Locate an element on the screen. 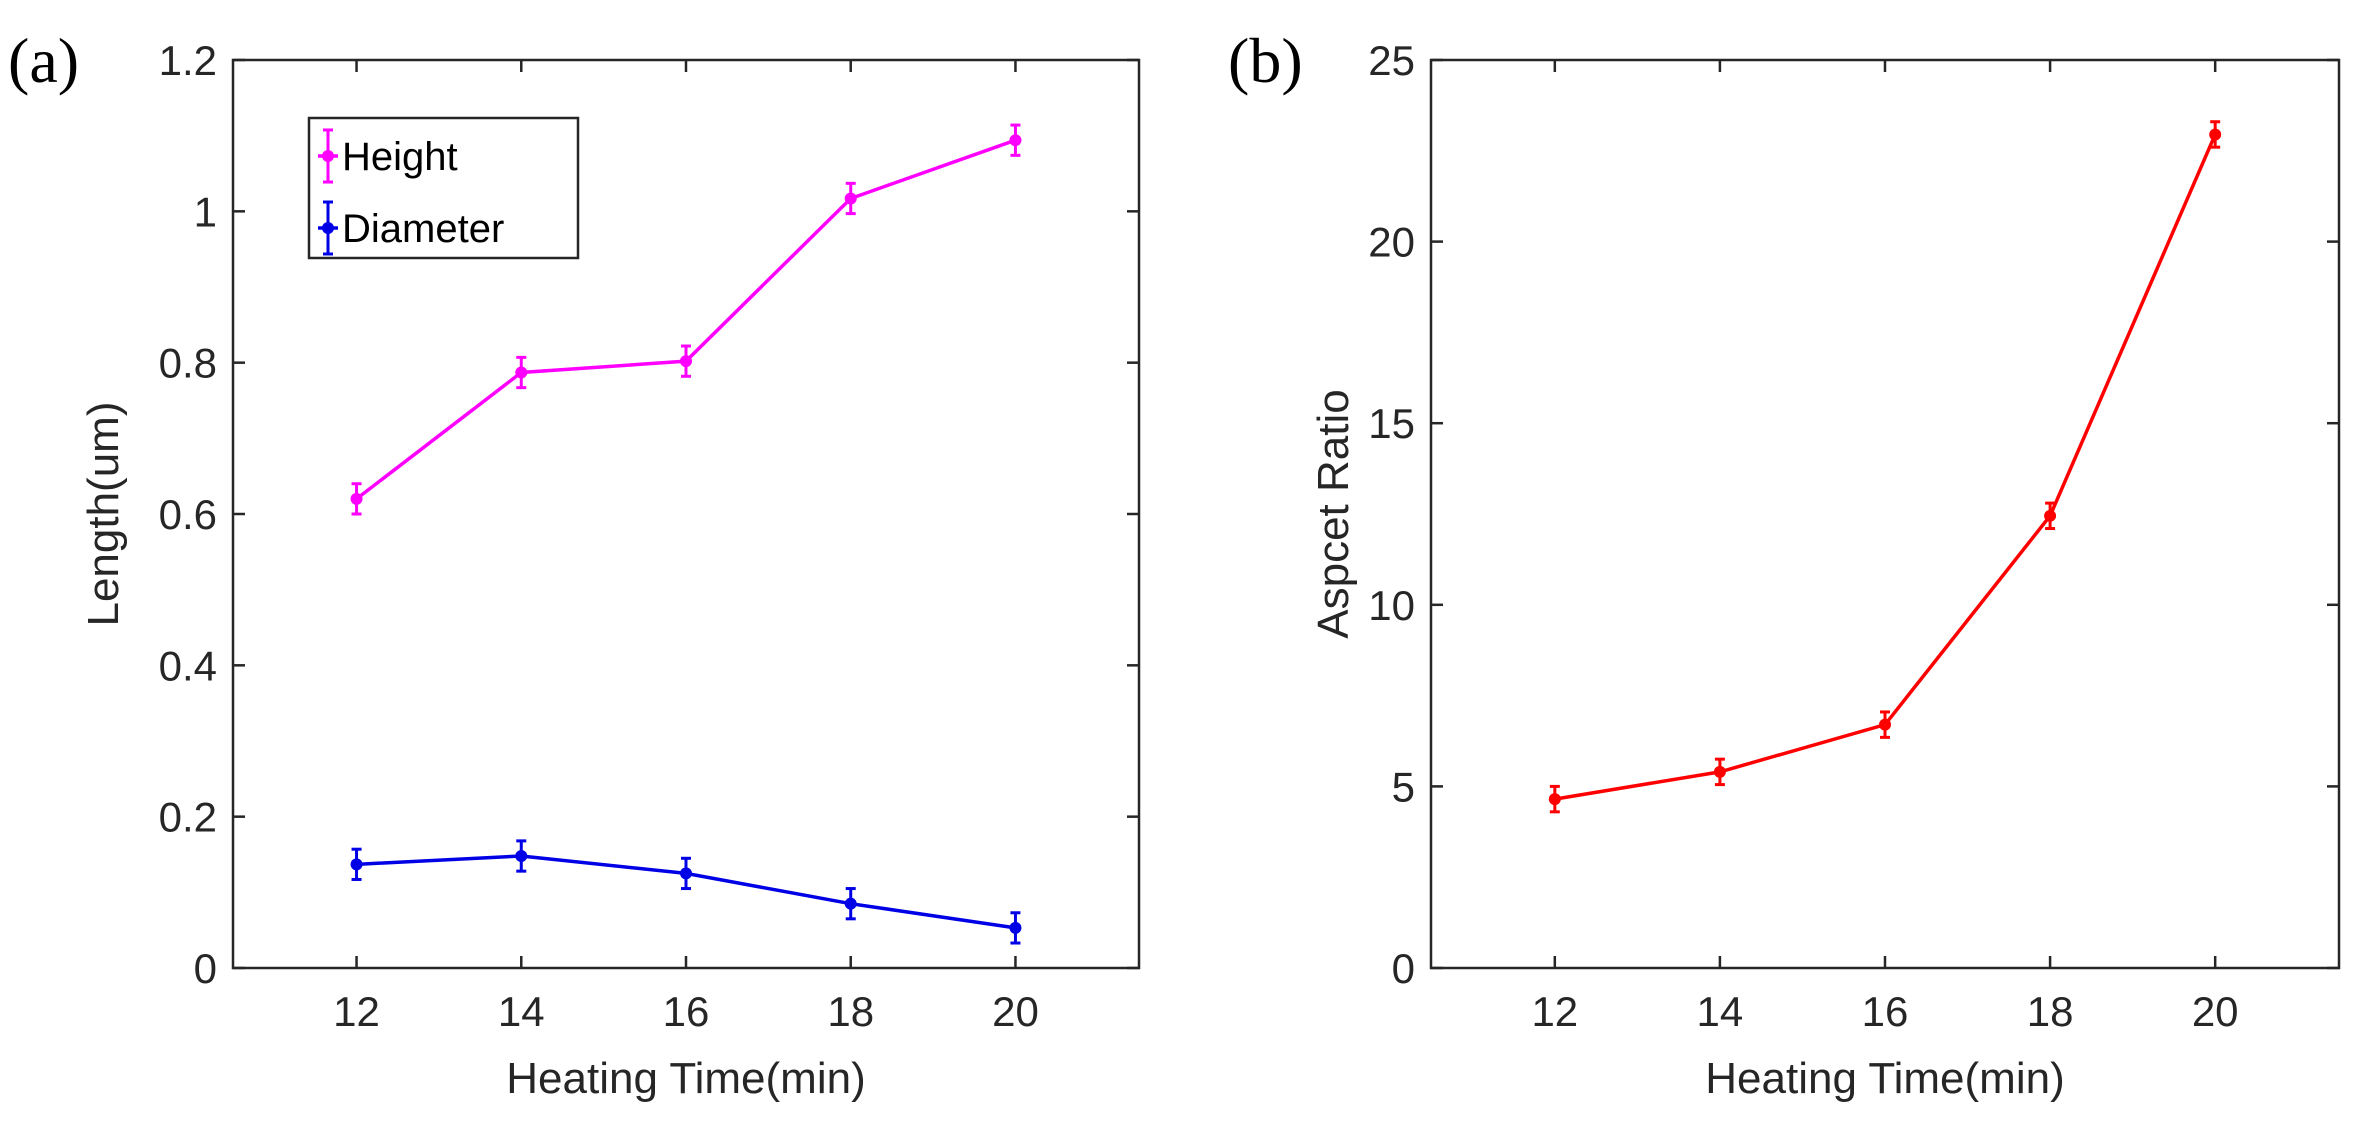 Image resolution: width=2374 pixels, height=1128 pixels. y-tick-label: 0.4 is located at coordinates (188, 665).